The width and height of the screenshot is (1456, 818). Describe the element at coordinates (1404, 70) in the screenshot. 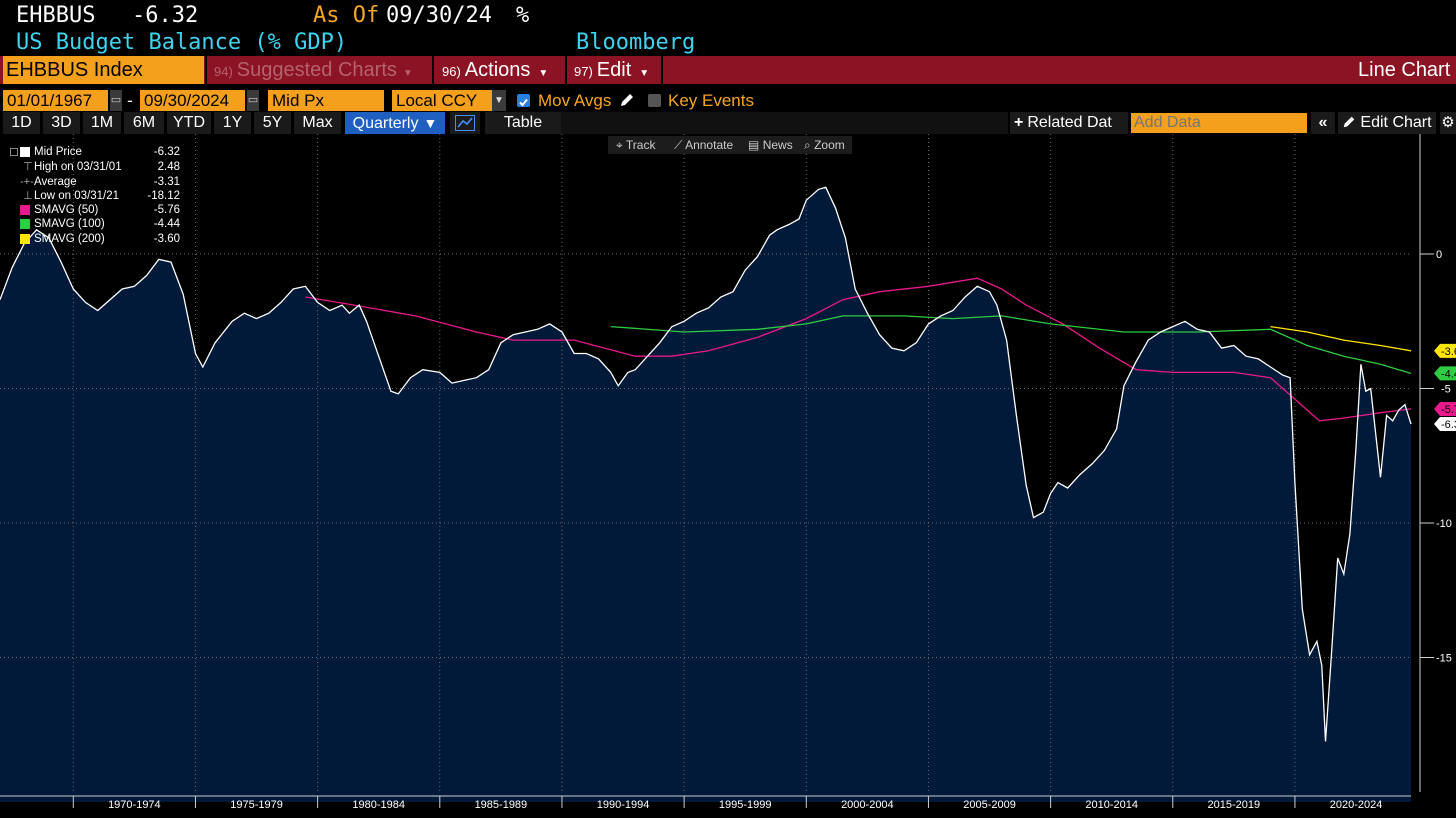

I see `chart-type-label: Line Chart` at that location.